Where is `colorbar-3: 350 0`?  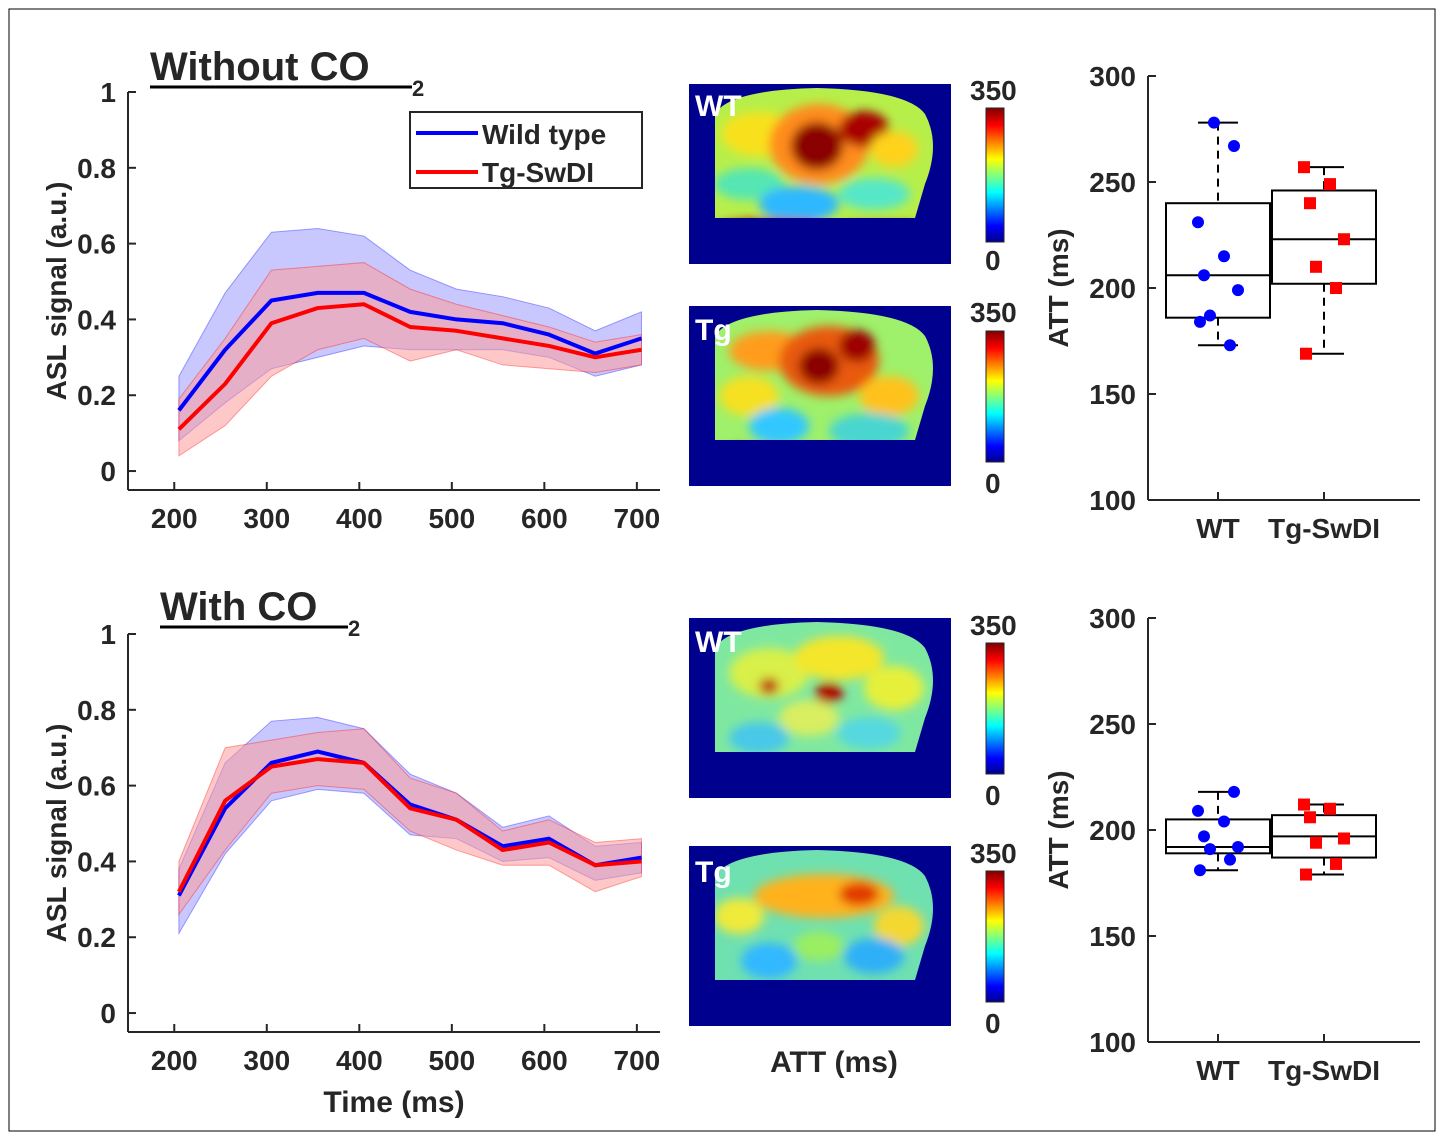
colorbar-3: 350 0 is located at coordinates (993, 710).